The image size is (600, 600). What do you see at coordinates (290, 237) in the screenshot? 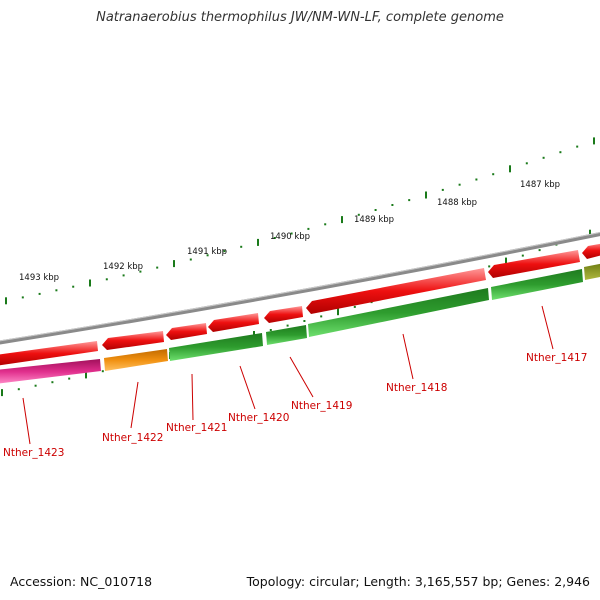
I see `scale-label: 1490 kbp` at bounding box center [290, 237].